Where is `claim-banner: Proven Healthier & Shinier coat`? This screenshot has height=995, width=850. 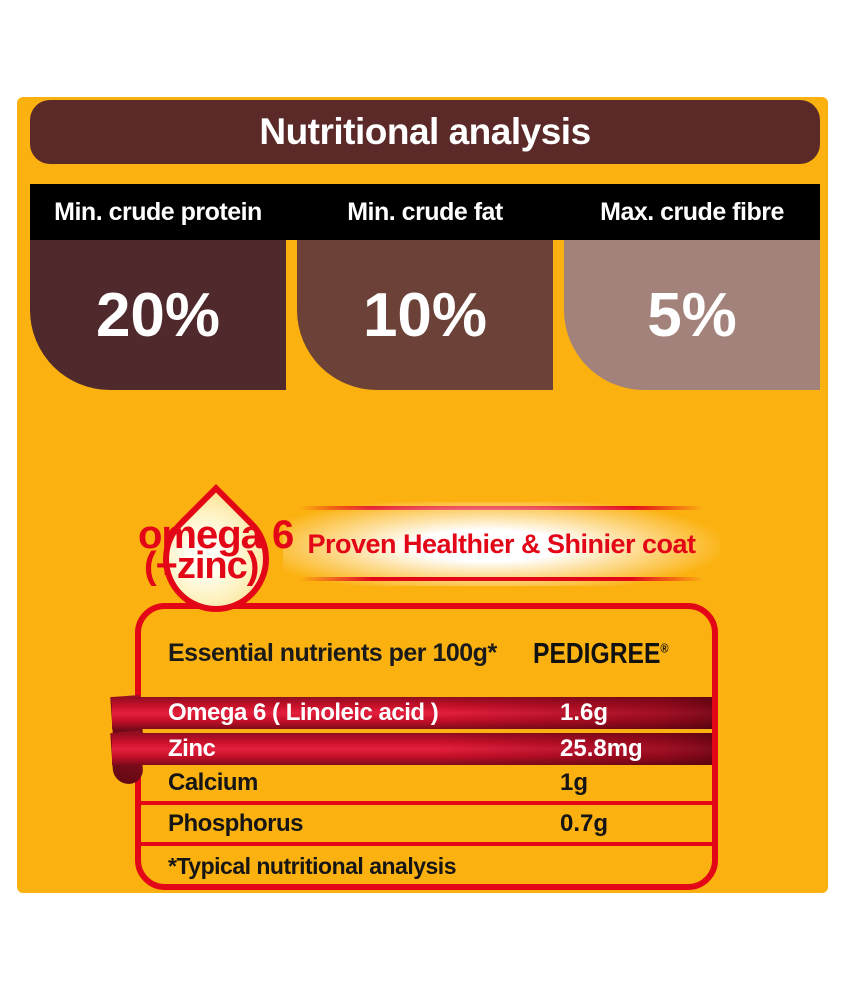
claim-banner: Proven Healthier & Shinier coat is located at coordinates (501, 544).